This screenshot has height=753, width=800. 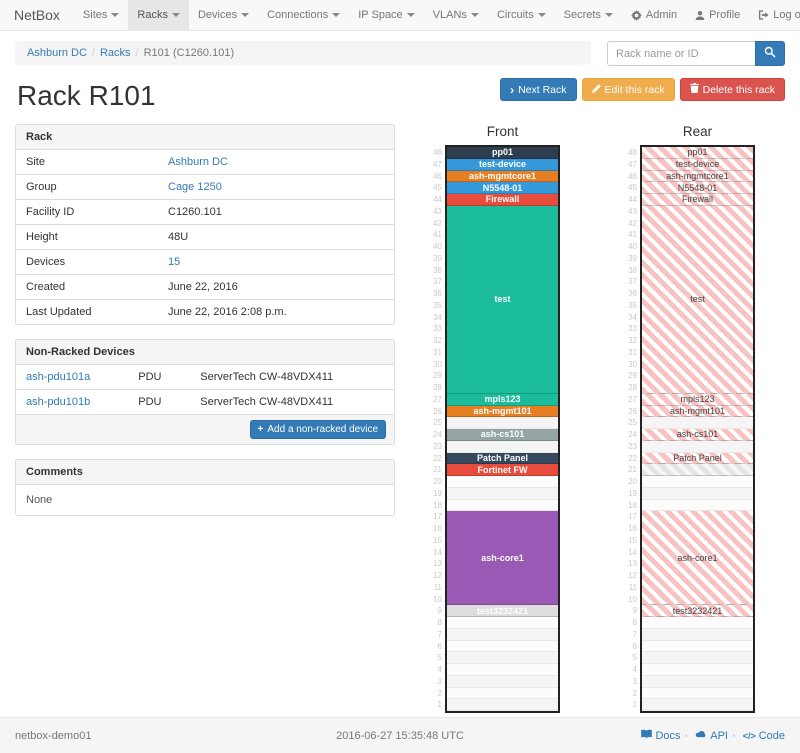 What do you see at coordinates (159, 401) in the screenshot?
I see `device-role: PDU` at bounding box center [159, 401].